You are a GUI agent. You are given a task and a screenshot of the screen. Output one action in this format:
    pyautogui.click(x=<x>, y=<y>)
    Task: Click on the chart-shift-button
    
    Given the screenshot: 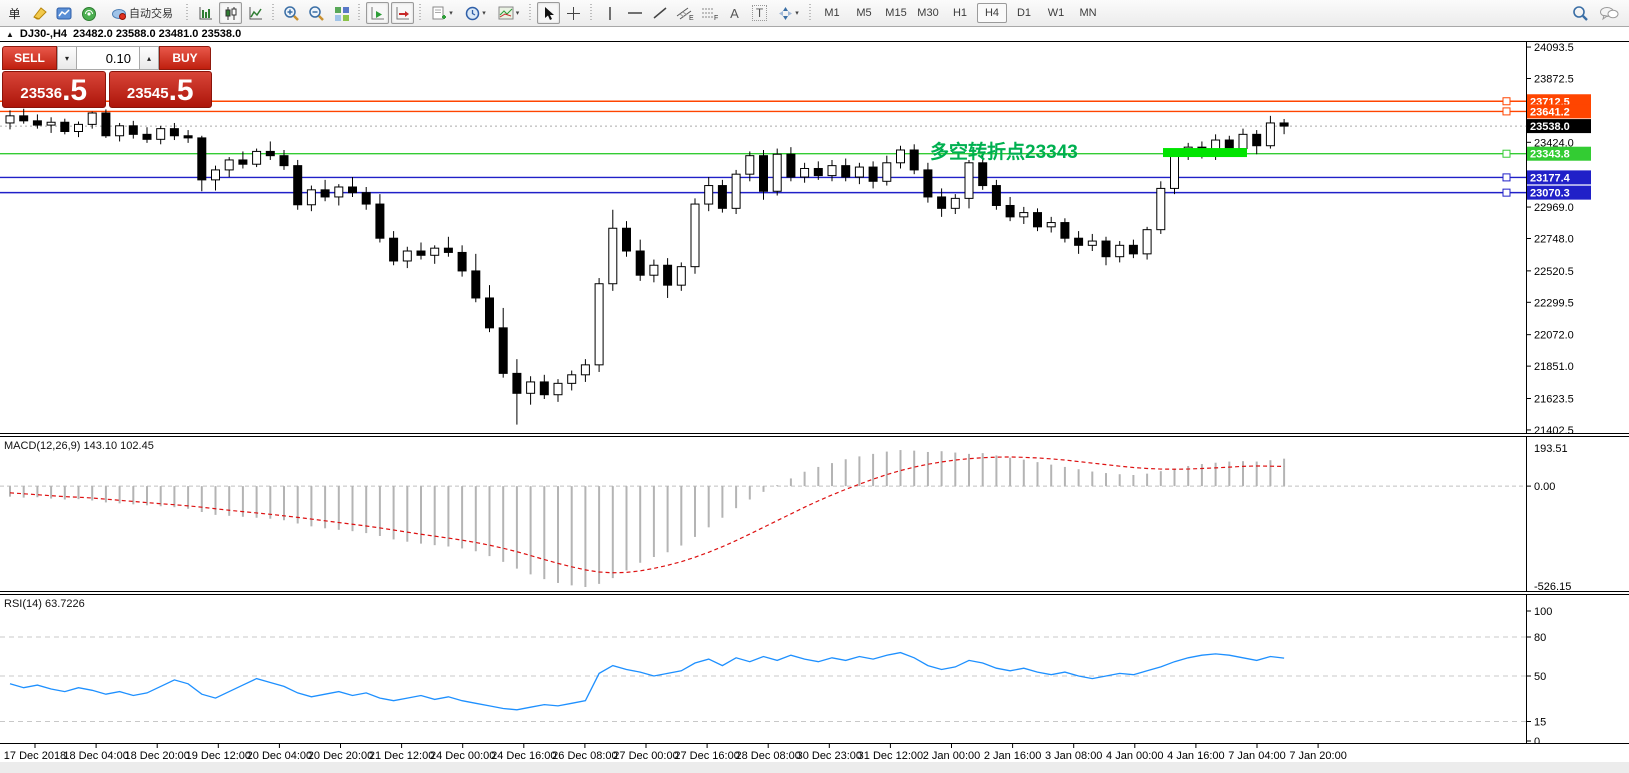 What is the action you would take?
    pyautogui.click(x=402, y=13)
    